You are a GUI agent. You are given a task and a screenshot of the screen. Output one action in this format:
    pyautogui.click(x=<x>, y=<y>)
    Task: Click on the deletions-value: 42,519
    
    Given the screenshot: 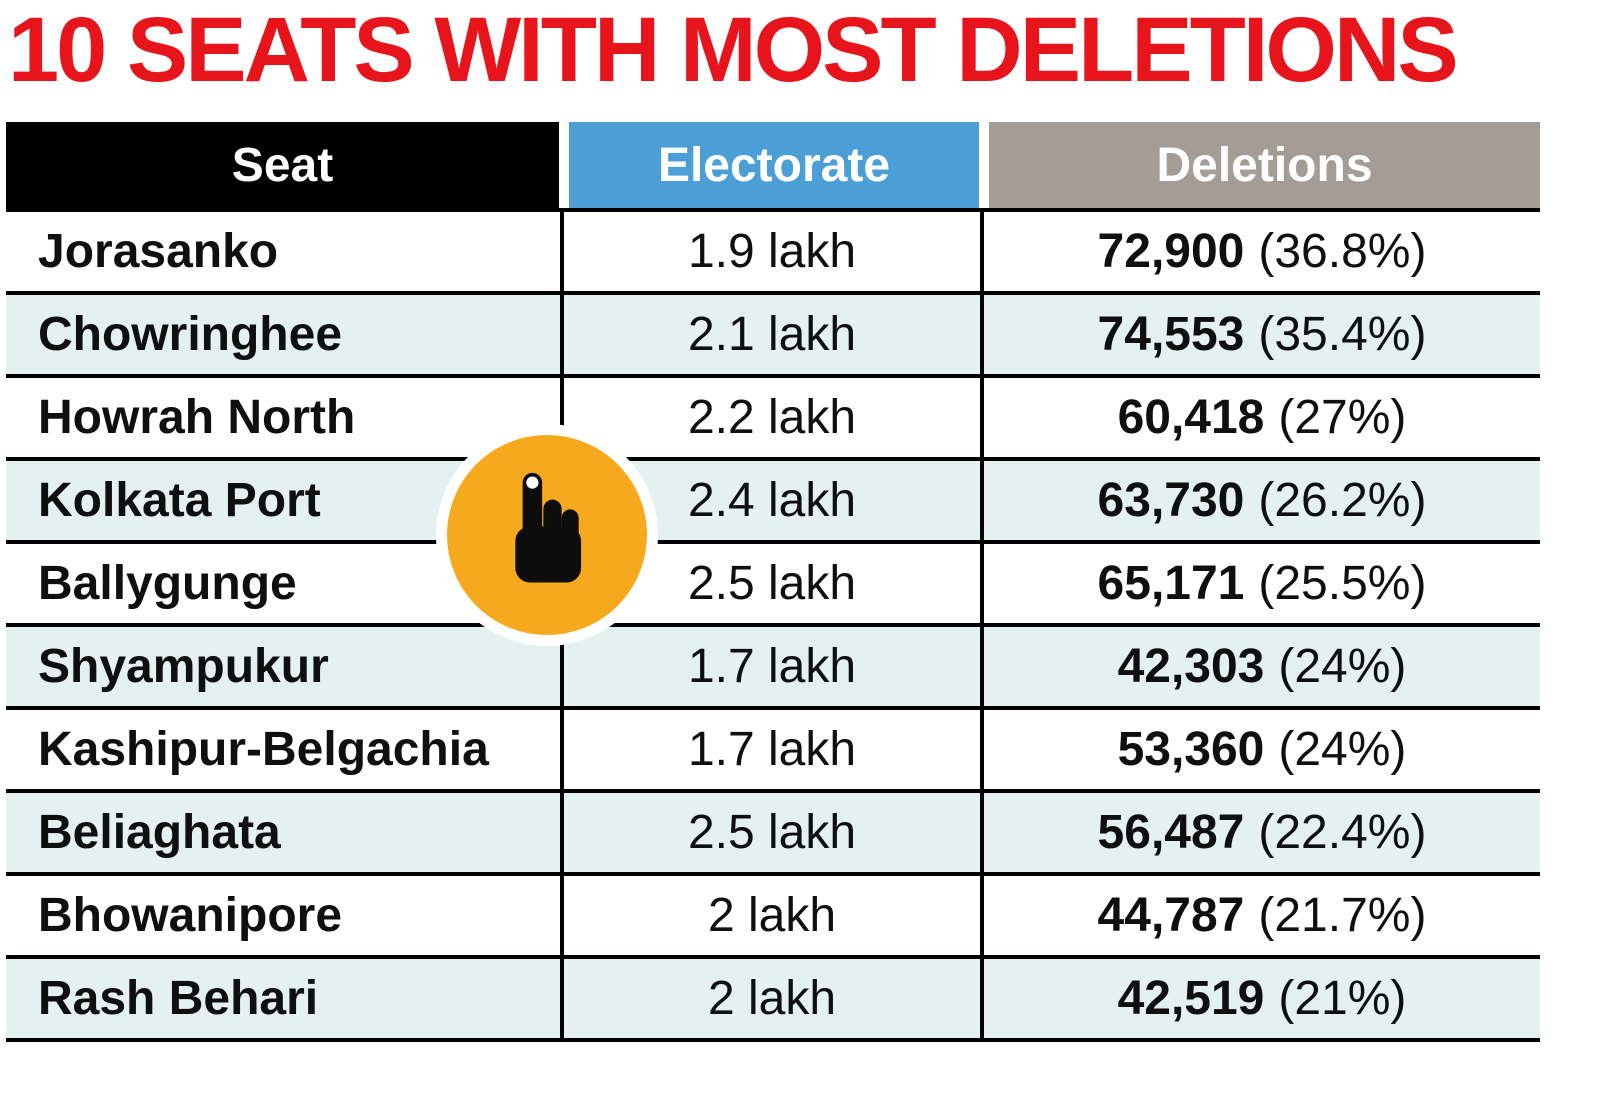 What is the action you would take?
    pyautogui.click(x=1191, y=998)
    